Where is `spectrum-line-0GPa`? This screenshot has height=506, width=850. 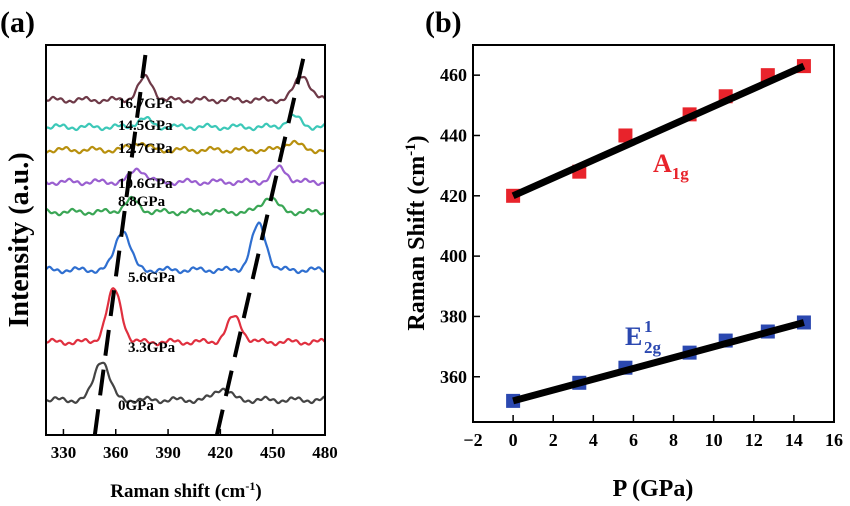 spectrum-line-0GPa is located at coordinates (185, 383).